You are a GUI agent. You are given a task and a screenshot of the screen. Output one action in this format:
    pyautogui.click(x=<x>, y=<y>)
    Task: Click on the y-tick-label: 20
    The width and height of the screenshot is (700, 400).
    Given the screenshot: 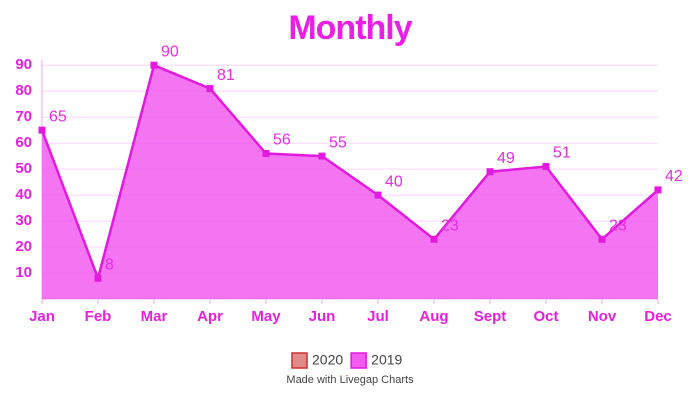 What is the action you would take?
    pyautogui.click(x=23, y=246)
    